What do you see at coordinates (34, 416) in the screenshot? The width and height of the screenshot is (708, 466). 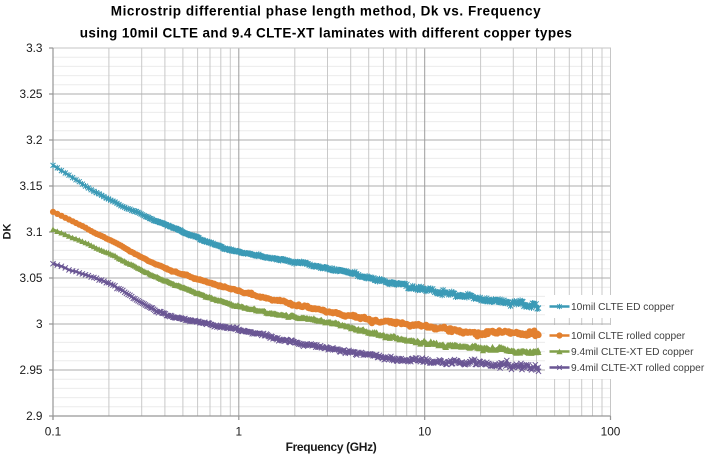 I see `svg-text: 2.9` at bounding box center [34, 416].